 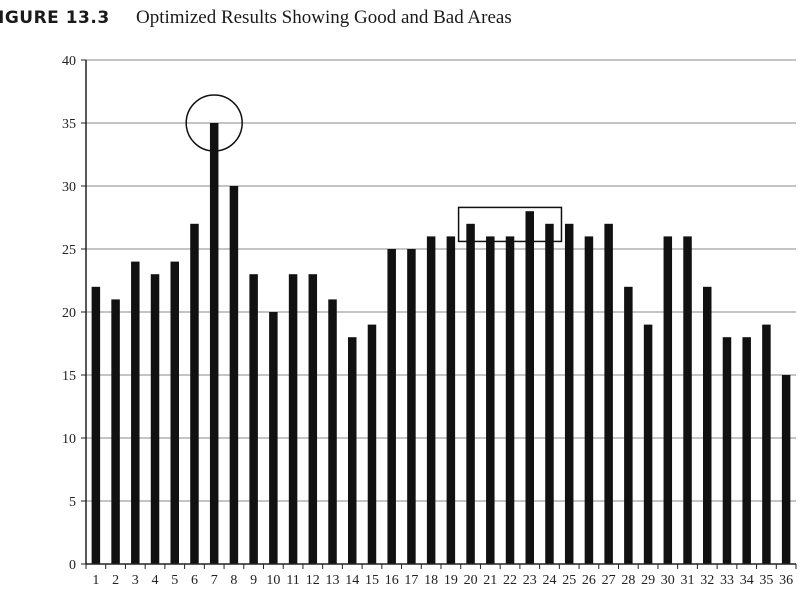 I want to click on x-tick-label-20: 20, so click(x=471, y=580).